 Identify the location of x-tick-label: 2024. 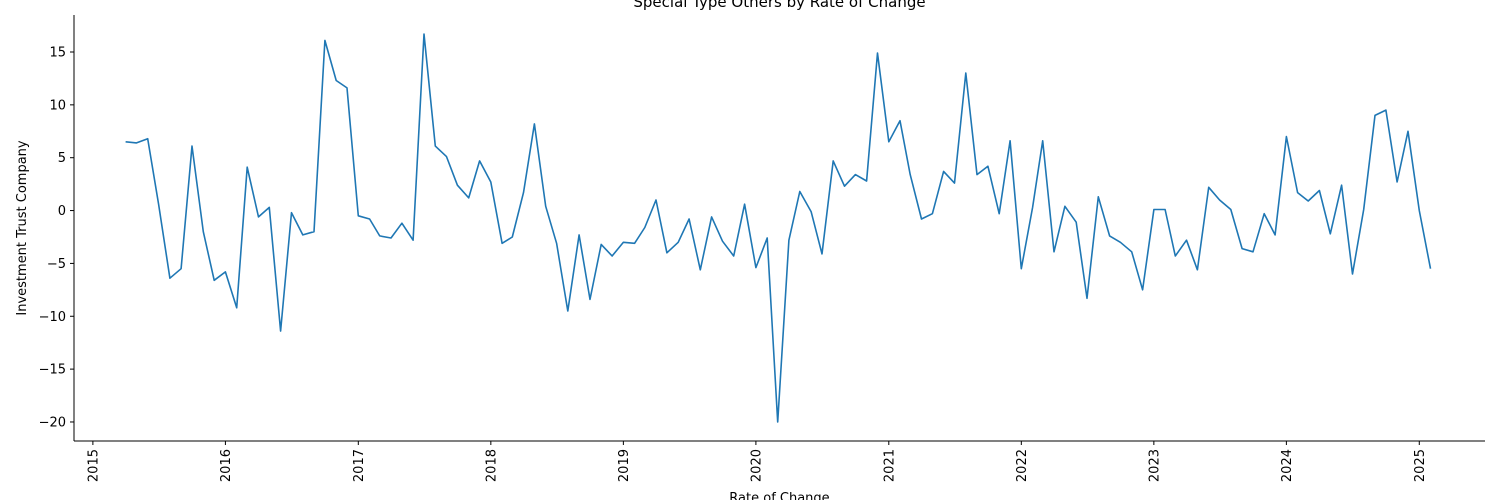
(1287, 465).